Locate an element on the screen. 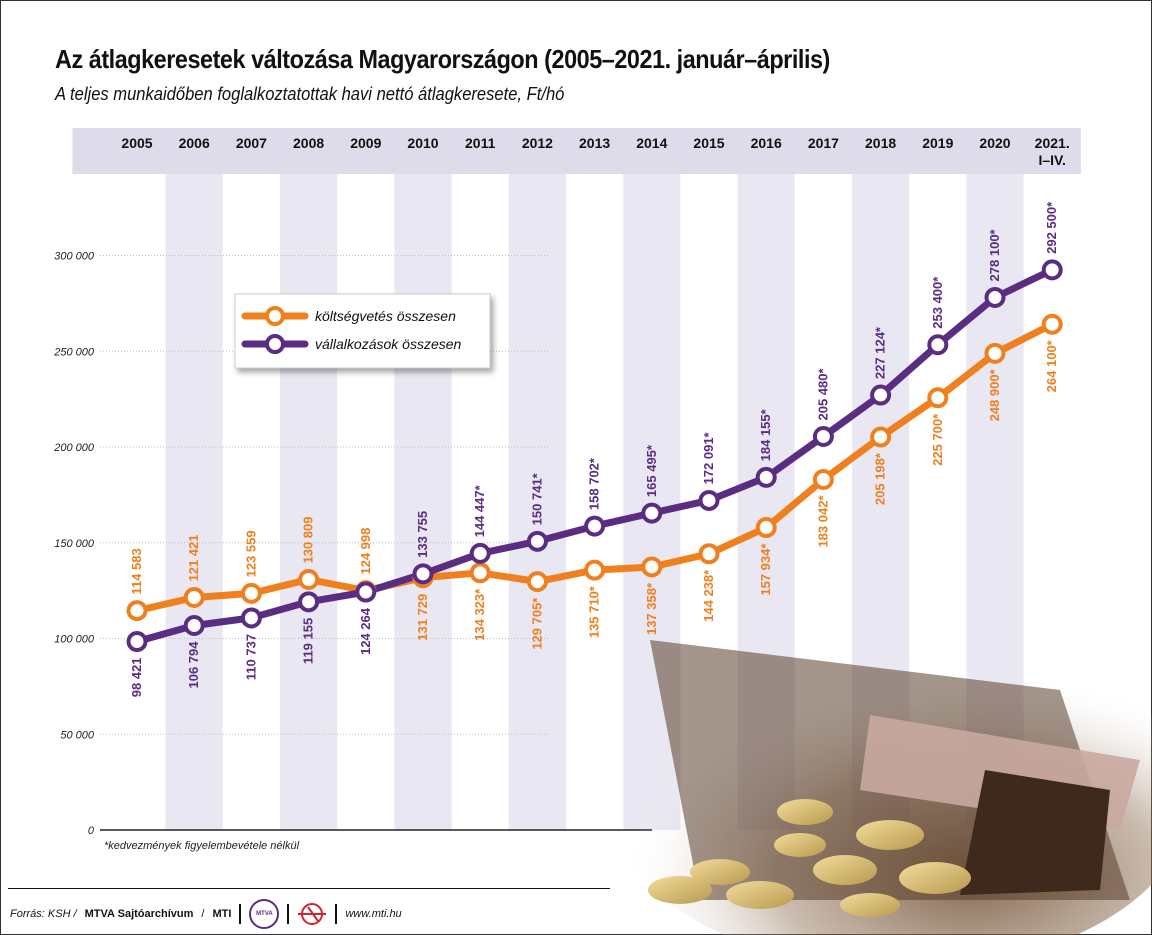 This screenshot has width=1152, height=935. data-label: 264 100* is located at coordinates (1051, 365).